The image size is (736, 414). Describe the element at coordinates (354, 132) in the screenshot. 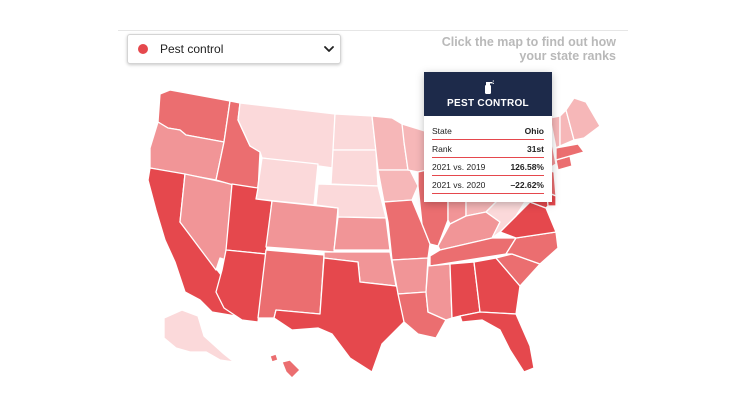

I see `state-nd` at that location.